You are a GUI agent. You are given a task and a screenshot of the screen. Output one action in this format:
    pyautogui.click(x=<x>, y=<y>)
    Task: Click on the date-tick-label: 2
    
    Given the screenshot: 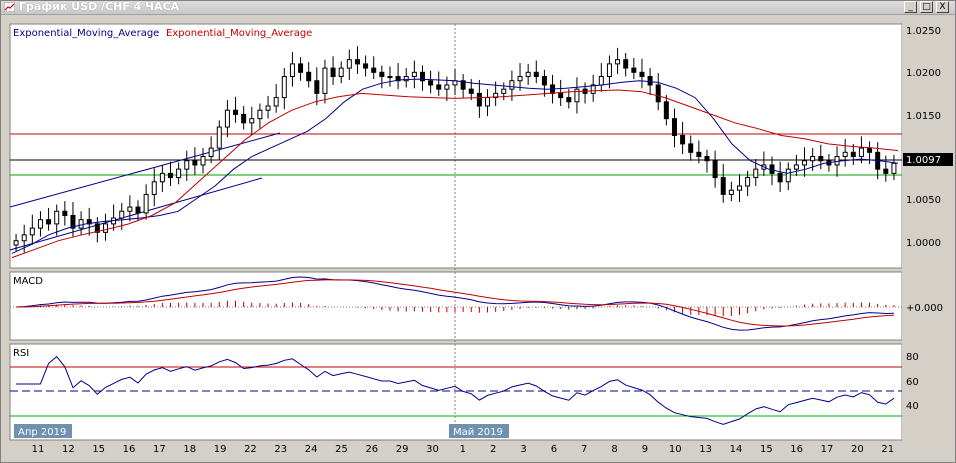 What is the action you would take?
    pyautogui.click(x=493, y=449)
    